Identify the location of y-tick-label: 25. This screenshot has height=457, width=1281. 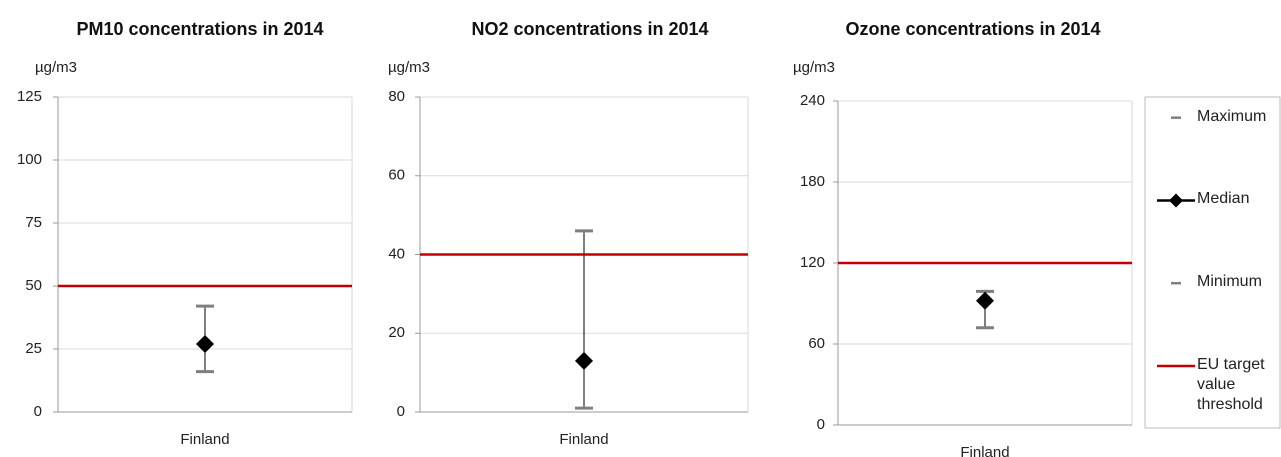
(33, 348).